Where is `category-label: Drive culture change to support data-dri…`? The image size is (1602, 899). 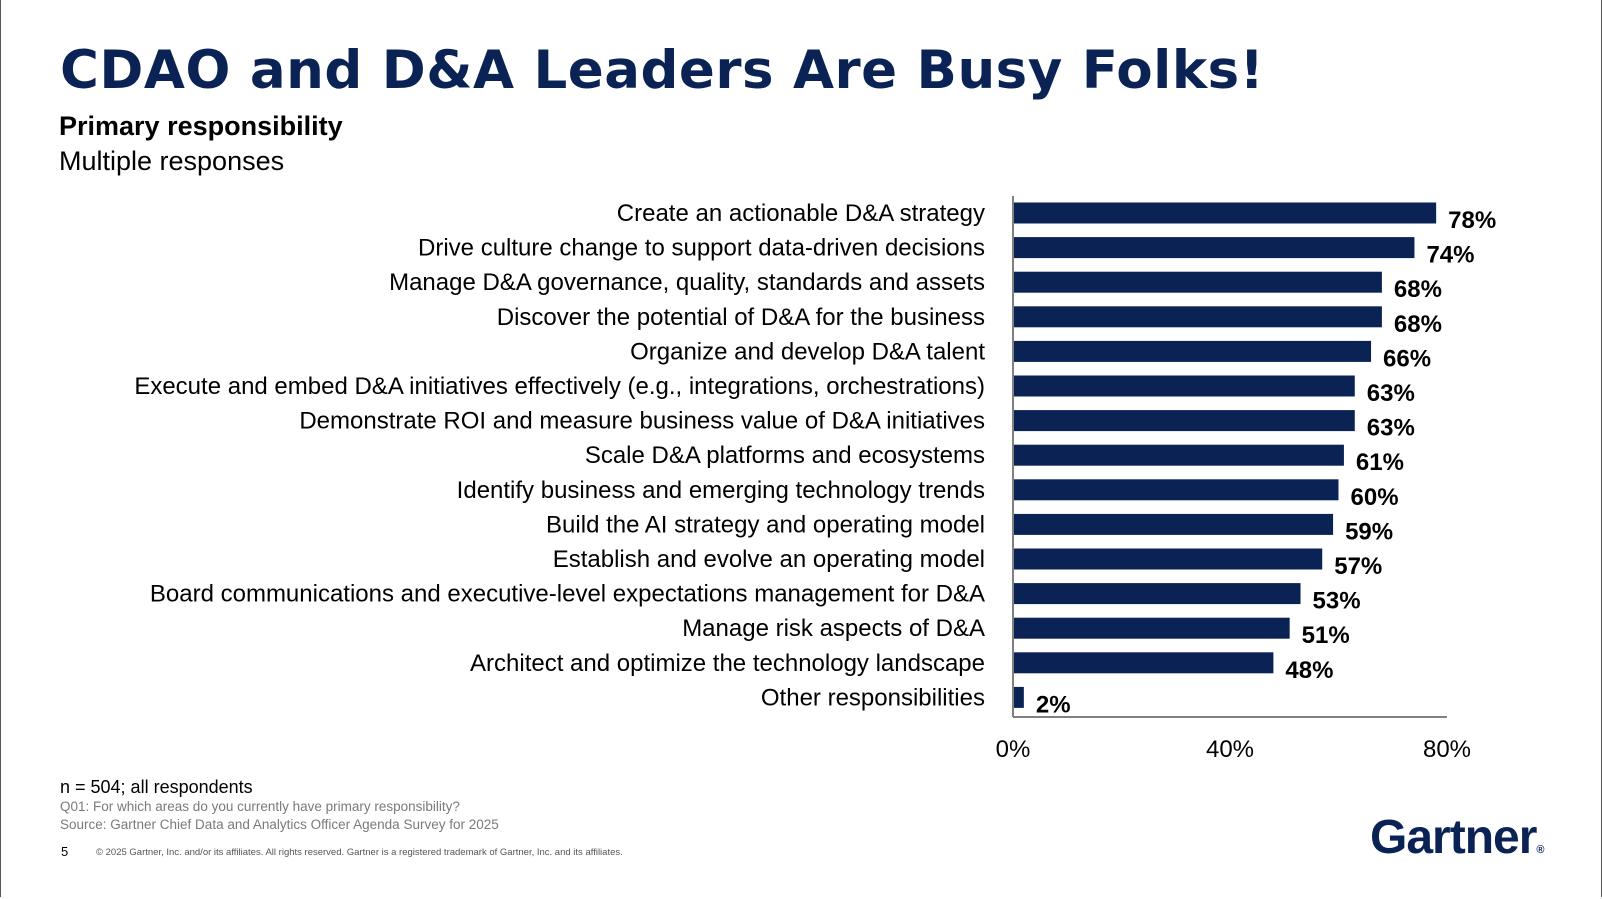 category-label: Drive culture change to support data-dri… is located at coordinates (701, 248).